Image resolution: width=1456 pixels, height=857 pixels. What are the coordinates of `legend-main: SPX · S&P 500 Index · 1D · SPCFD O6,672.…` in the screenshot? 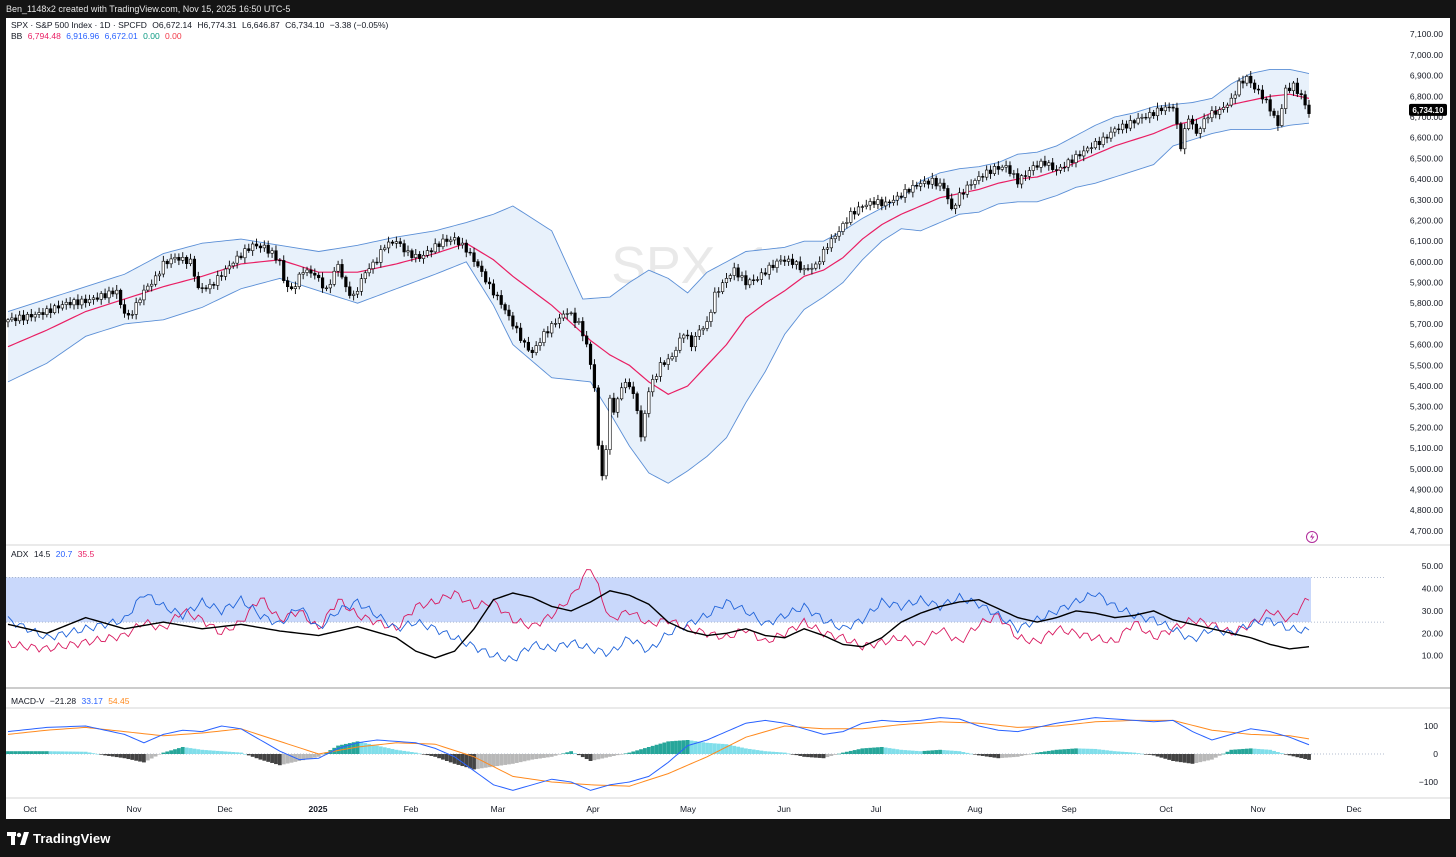 It's located at (201, 25).